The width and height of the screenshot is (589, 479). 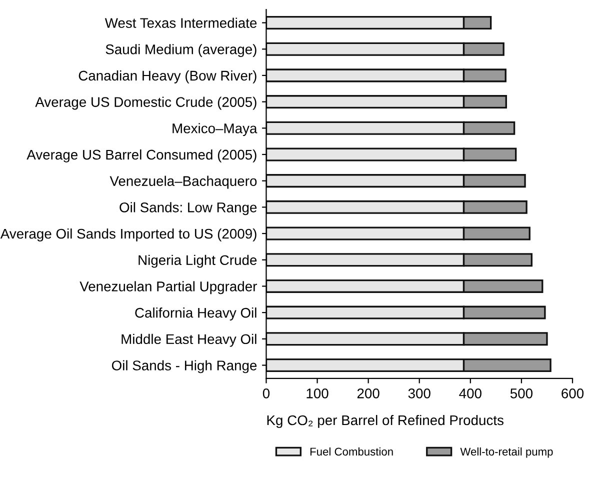 What do you see at coordinates (168, 287) in the screenshot?
I see `y-tick-label: Venezuelan Partial Upgrader` at bounding box center [168, 287].